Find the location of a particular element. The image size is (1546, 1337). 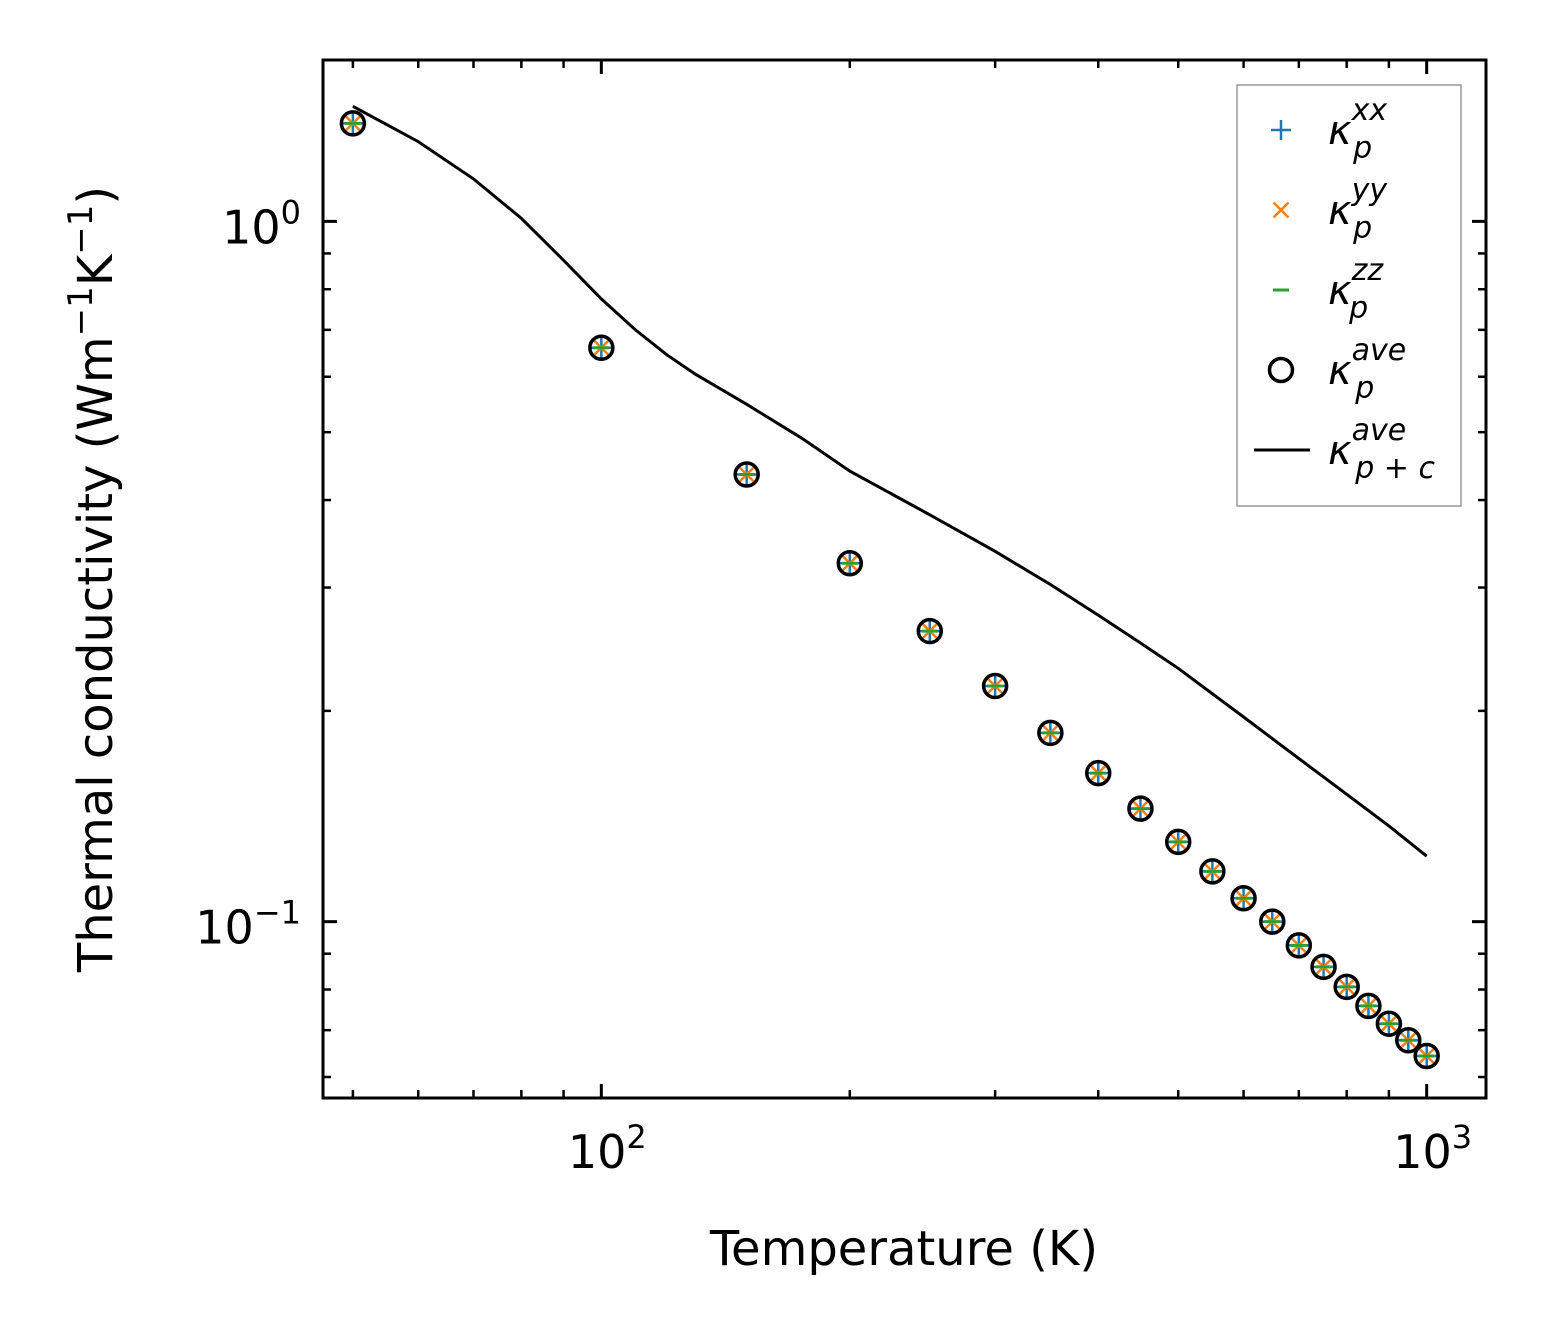

legend-marker-circle is located at coordinates (1281, 370).